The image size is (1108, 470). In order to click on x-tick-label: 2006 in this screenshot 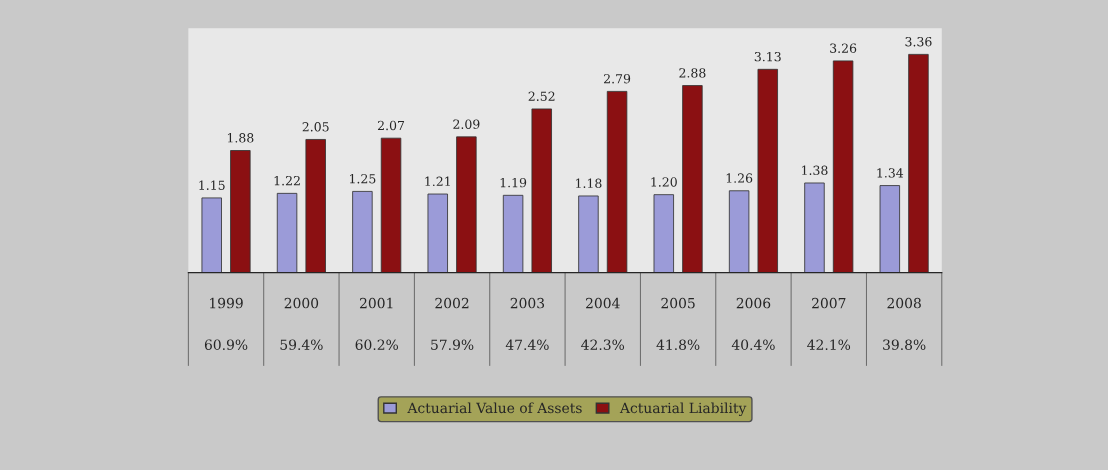, I will do `click(753, 303)`.